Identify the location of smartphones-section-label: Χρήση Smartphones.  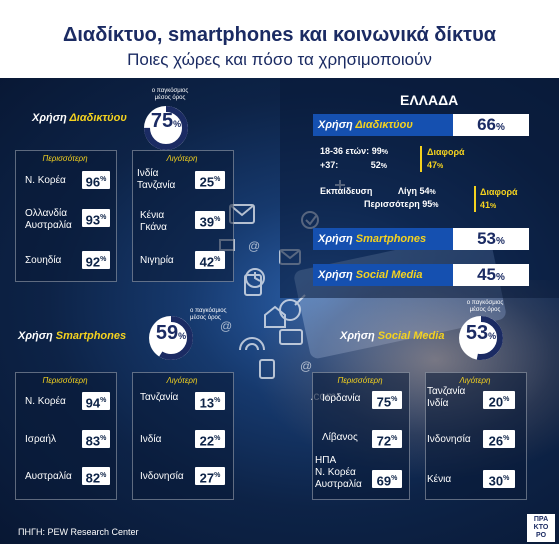
(72, 336).